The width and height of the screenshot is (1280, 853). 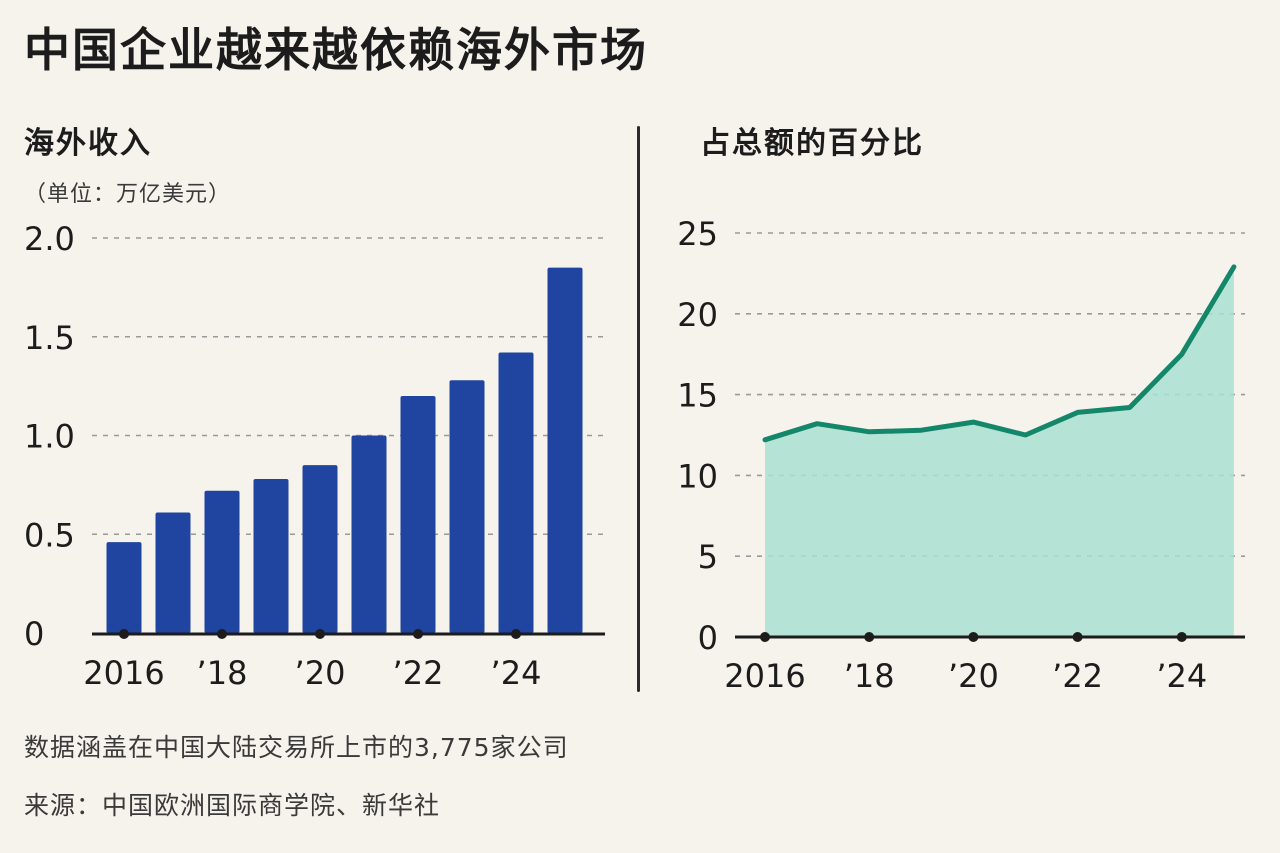 I want to click on bar-2020, so click(x=320, y=549).